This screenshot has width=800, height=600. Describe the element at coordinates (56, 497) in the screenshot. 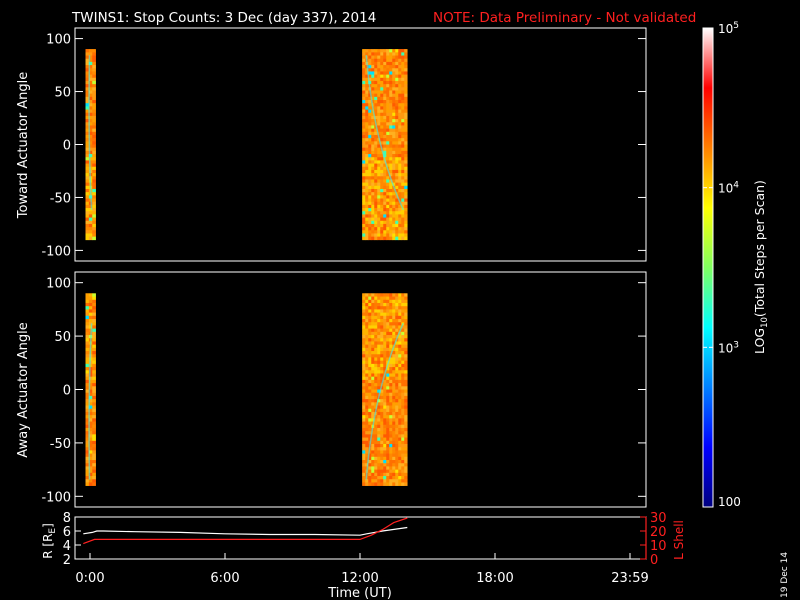

I see `y-tick-label: -100` at that location.